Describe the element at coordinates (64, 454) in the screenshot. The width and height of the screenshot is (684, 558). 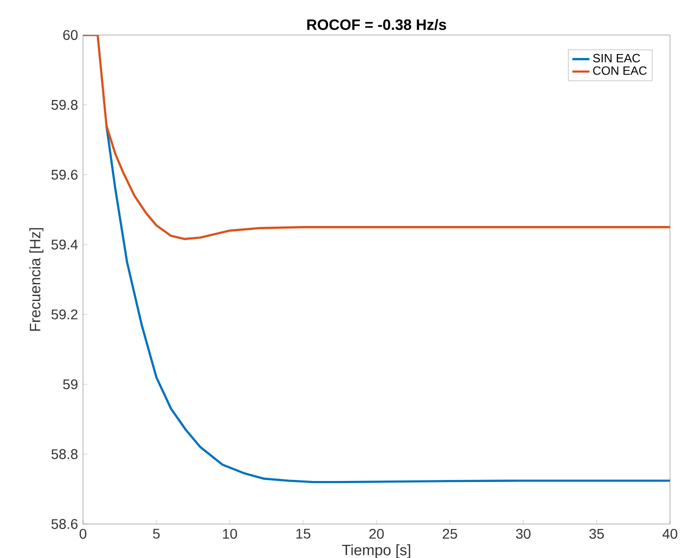
I see `y-tick-label: 58.8` at that location.